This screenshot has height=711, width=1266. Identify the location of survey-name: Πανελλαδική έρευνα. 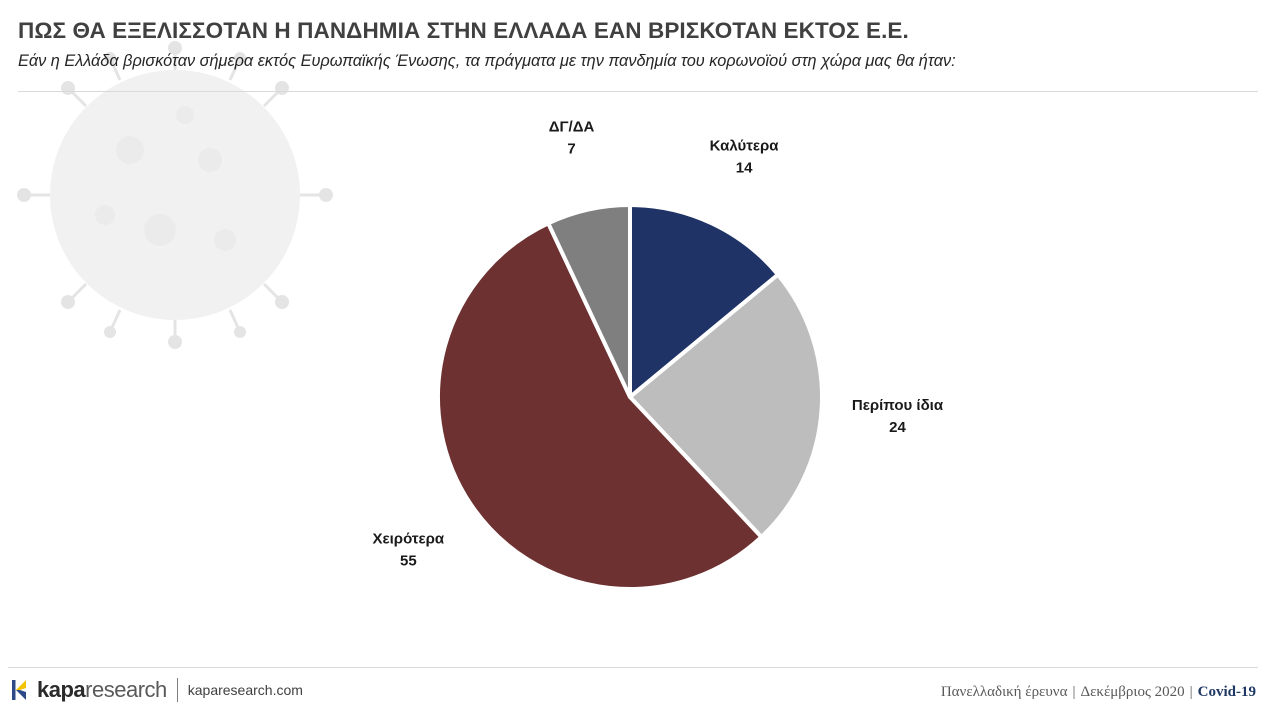
(1004, 692).